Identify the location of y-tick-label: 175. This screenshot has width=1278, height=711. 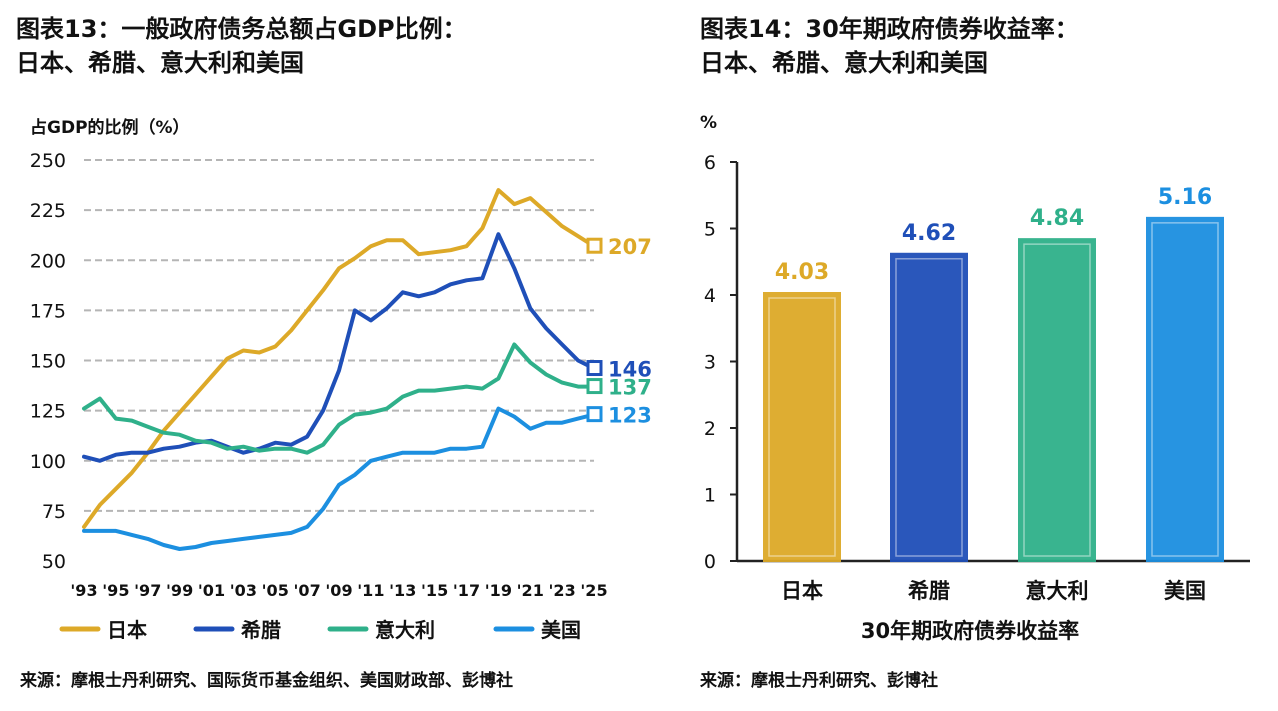
(48, 311).